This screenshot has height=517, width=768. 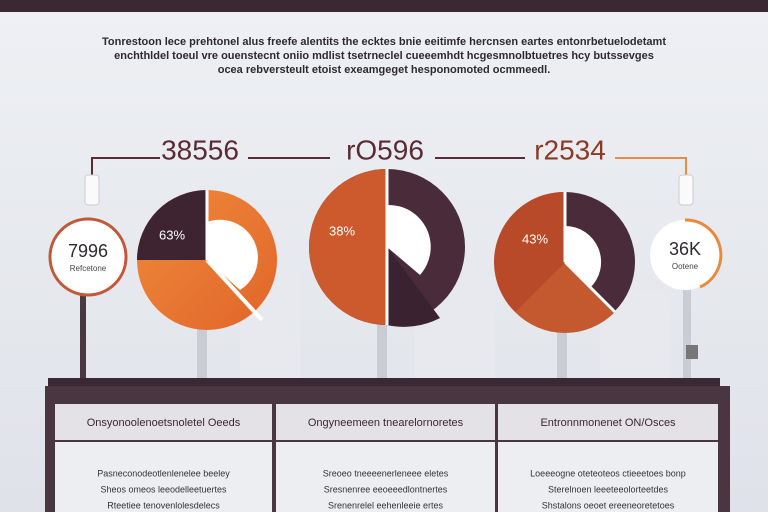 What do you see at coordinates (163, 489) in the screenshot?
I see `panel-line: Sheos omeos leeodelleetuertes` at bounding box center [163, 489].